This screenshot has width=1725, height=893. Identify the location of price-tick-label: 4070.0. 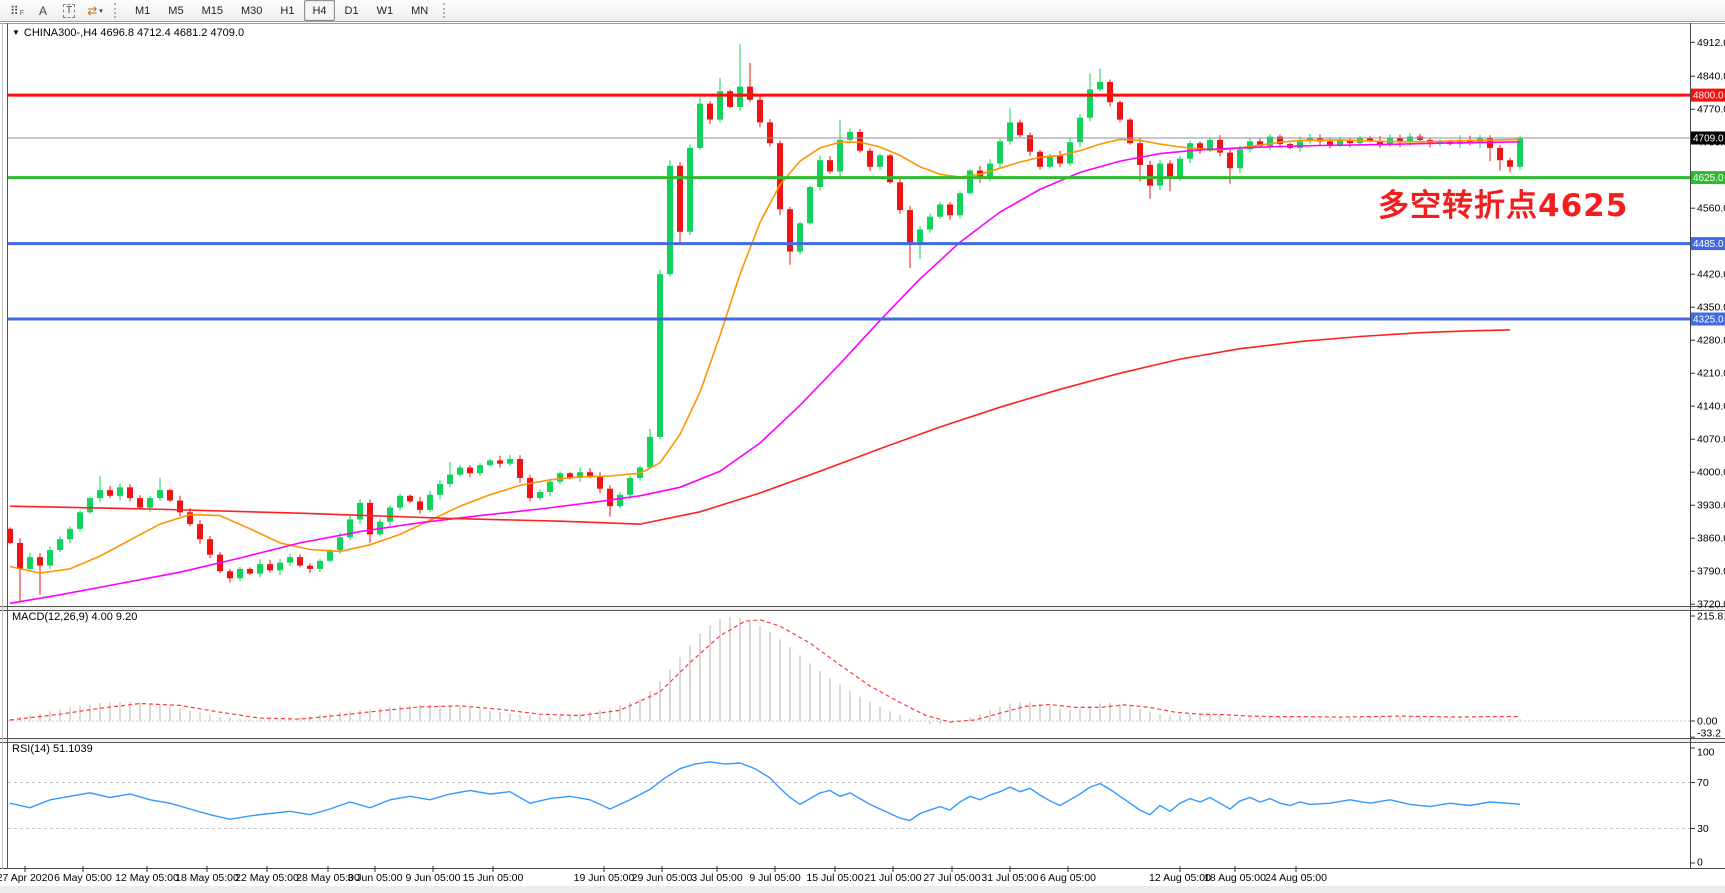
(1711, 440).